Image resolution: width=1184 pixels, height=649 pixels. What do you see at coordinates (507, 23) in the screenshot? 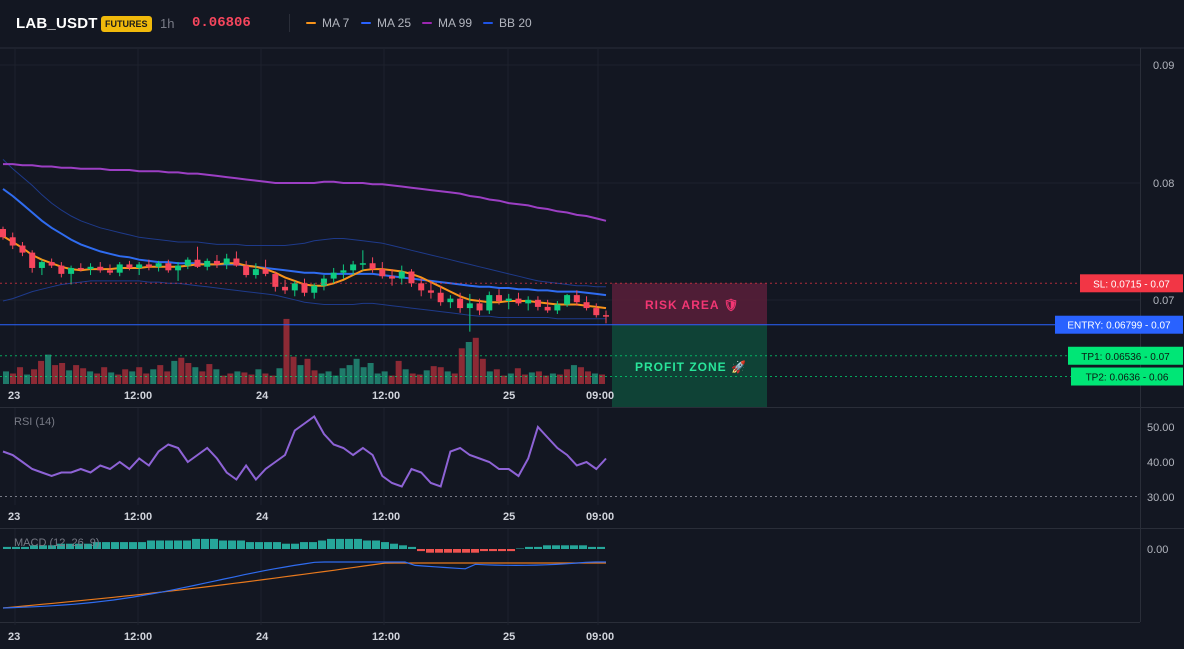
I see `legend-bb20: BB 20` at bounding box center [507, 23].